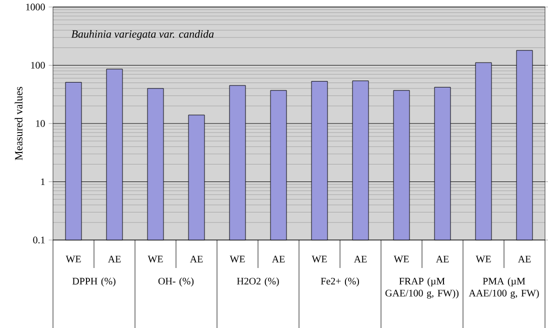 This screenshot has width=548, height=328. Describe the element at coordinates (339, 282) in the screenshot. I see `text: Fe2+ (%)` at that location.